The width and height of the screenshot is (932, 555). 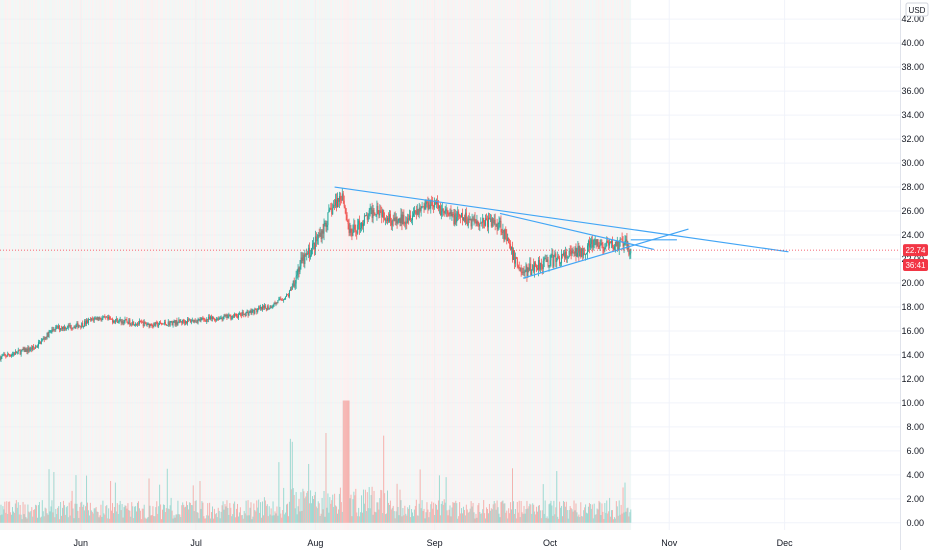 What do you see at coordinates (917, 9) in the screenshot?
I see `currency-badge: USD` at bounding box center [917, 9].